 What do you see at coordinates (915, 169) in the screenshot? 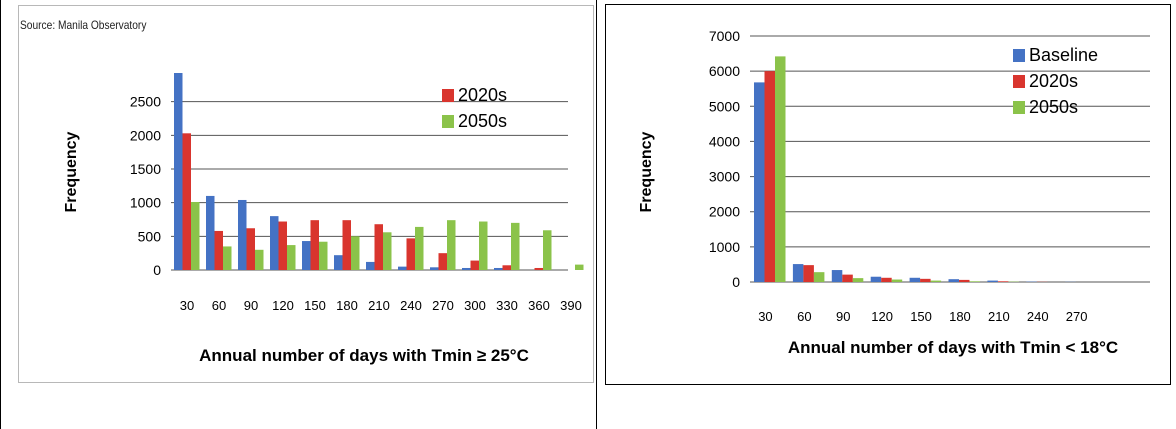
I see `bars-group` at bounding box center [915, 169].